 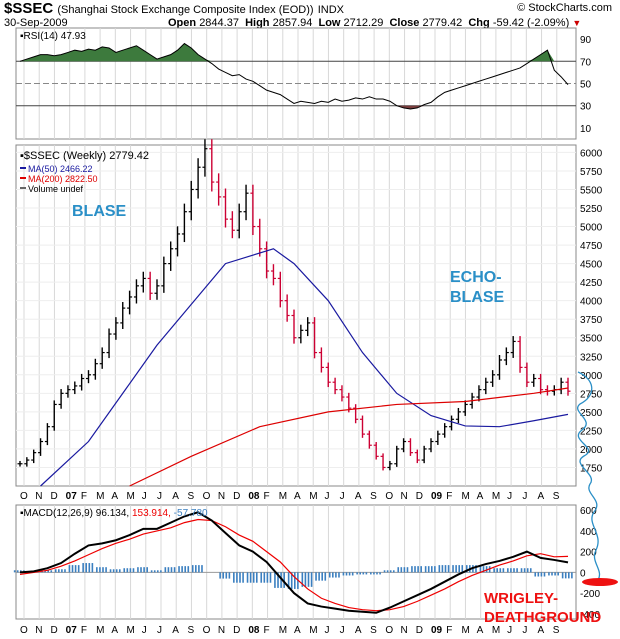 What do you see at coordinates (254, 496) in the screenshot?
I see `month-tick-label: 08` at bounding box center [254, 496].